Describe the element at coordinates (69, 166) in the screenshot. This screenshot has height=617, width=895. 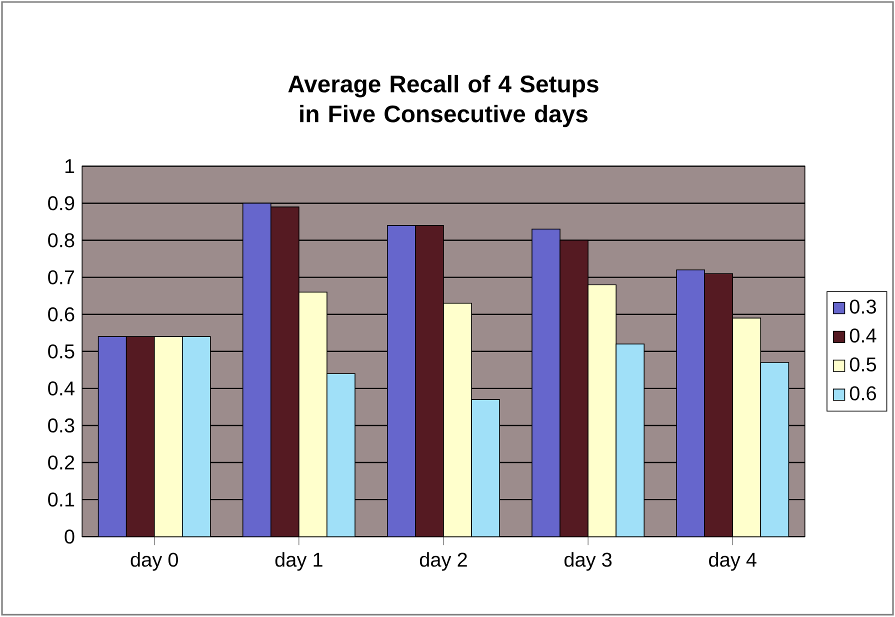
I see `y-tick-label: 1` at that location.